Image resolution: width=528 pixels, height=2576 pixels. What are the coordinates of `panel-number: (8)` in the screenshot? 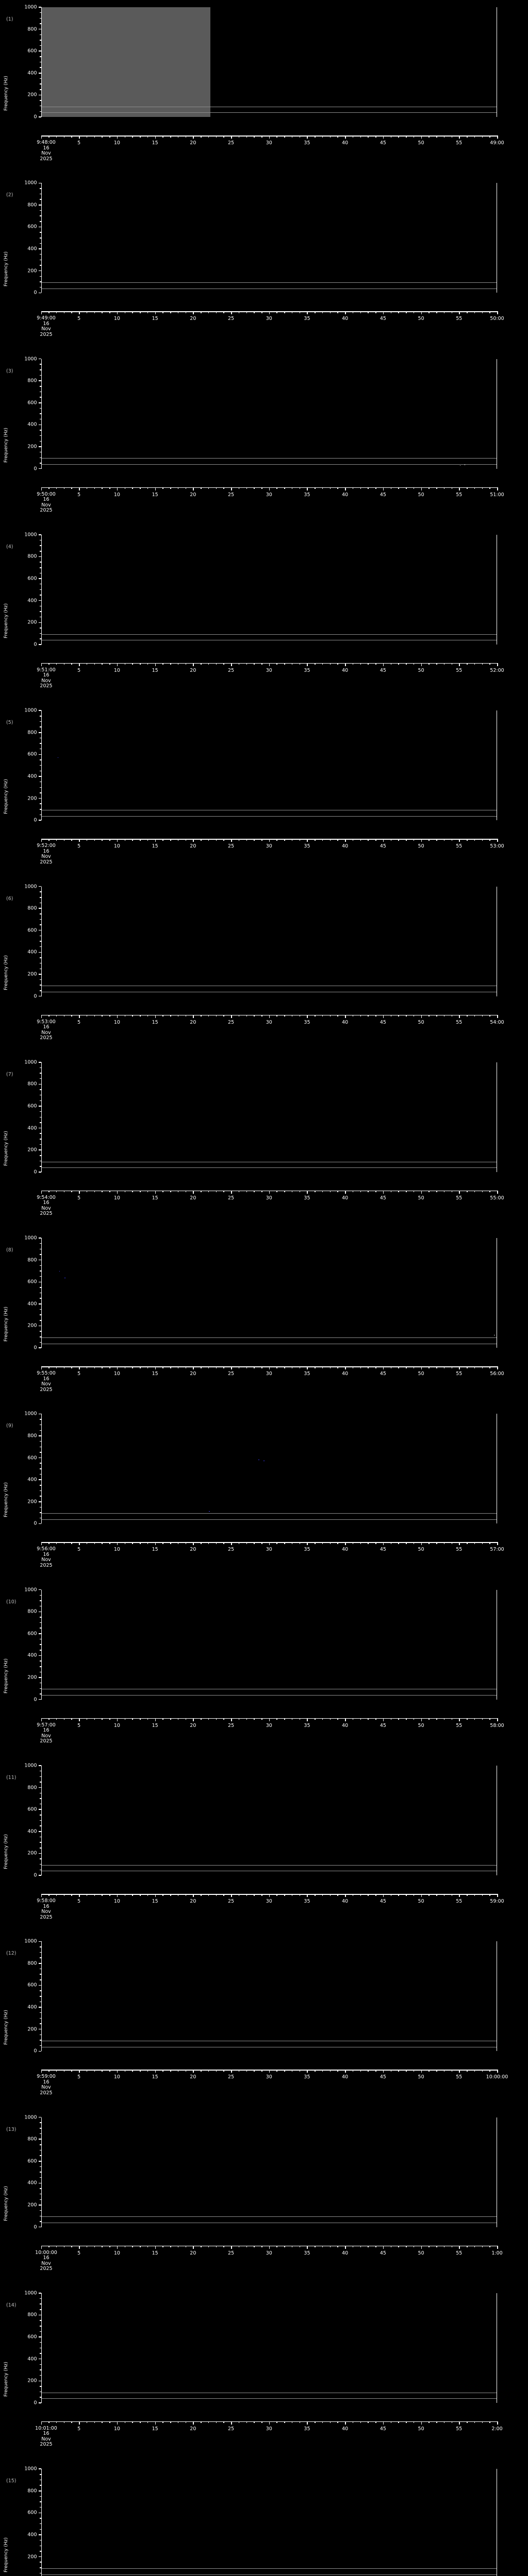 It's located at (9, 1250).